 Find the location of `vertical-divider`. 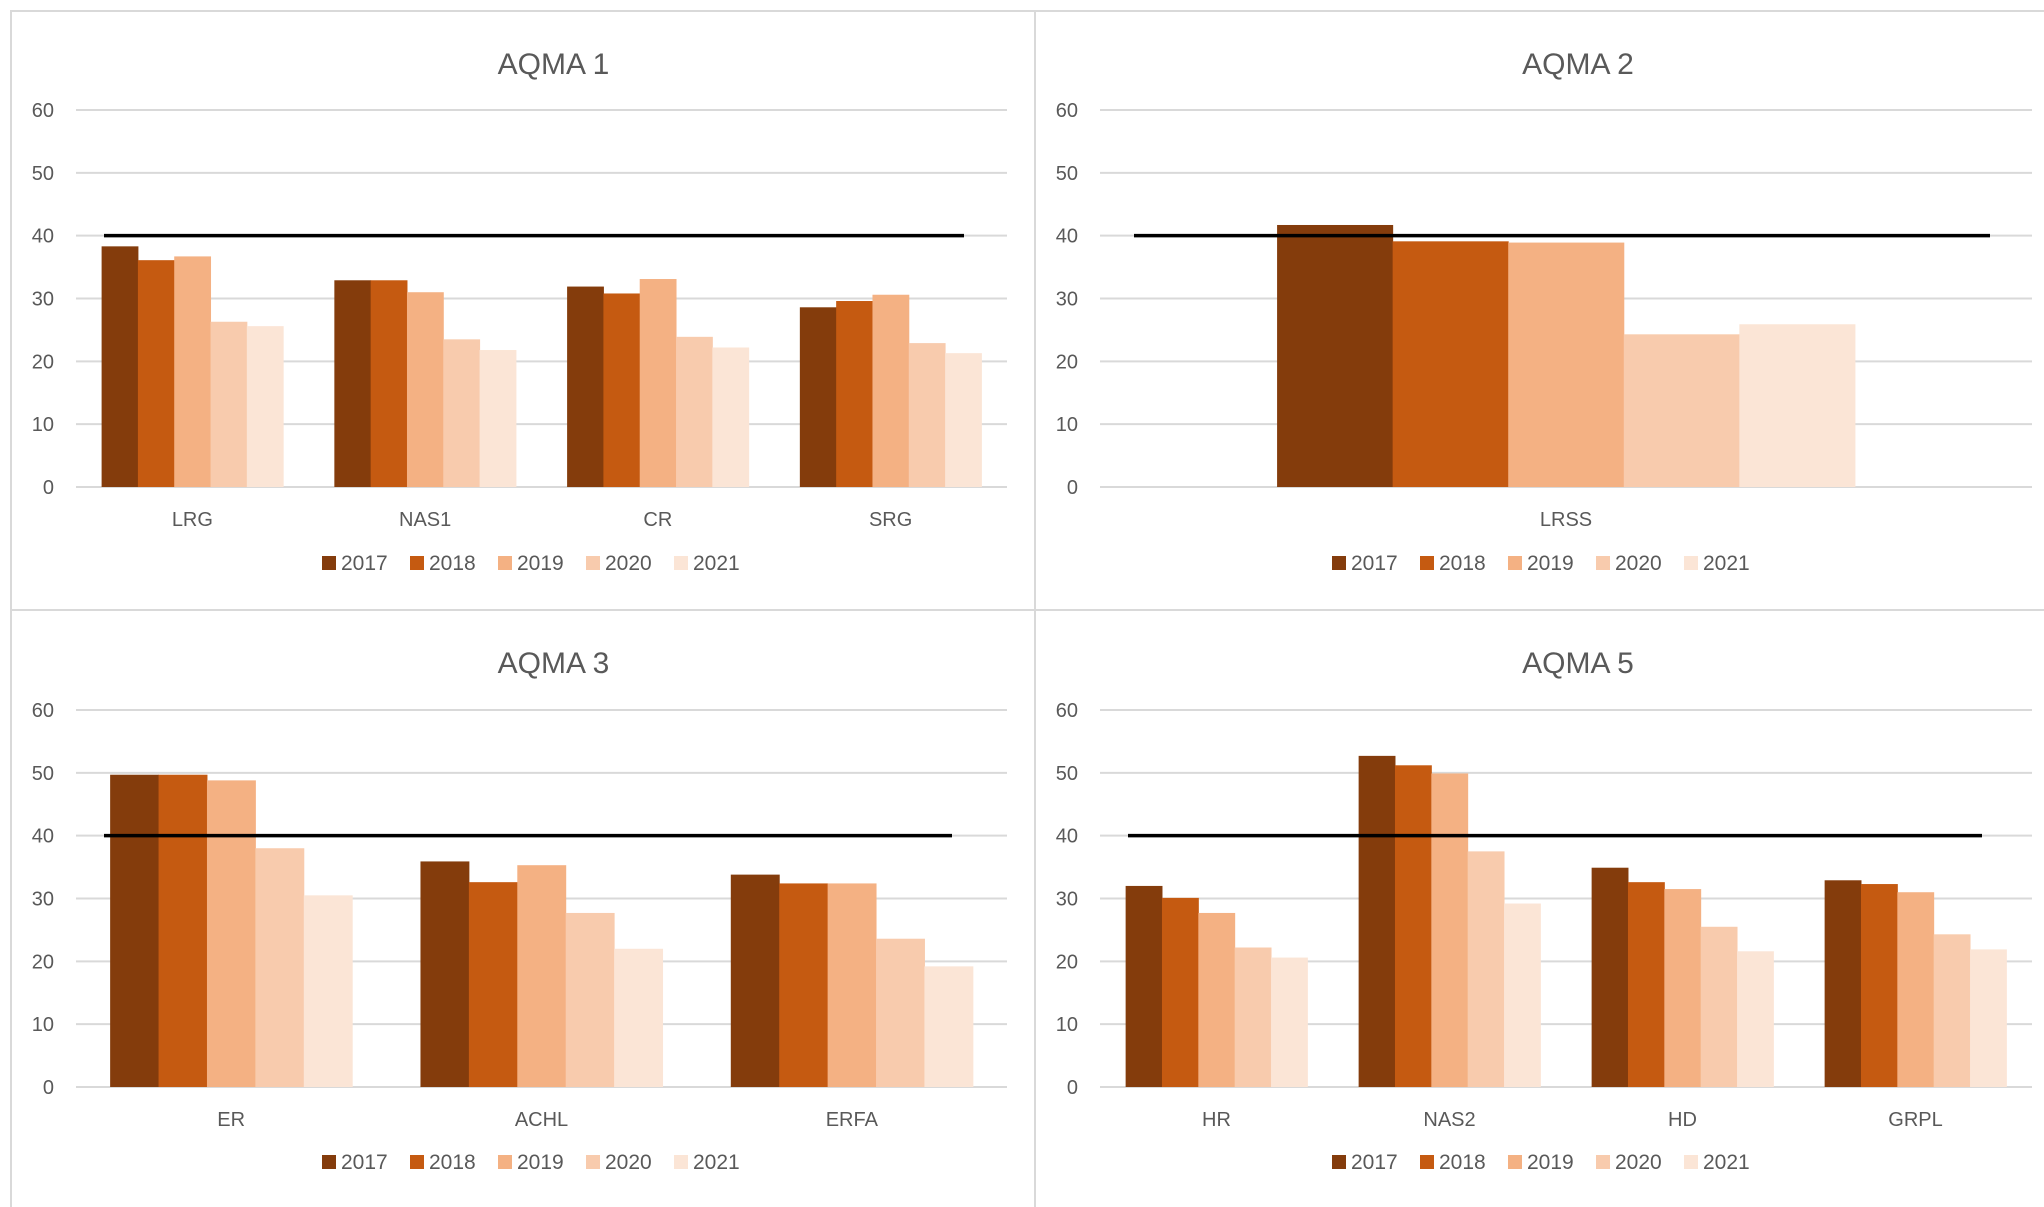

vertical-divider is located at coordinates (1035, 608).